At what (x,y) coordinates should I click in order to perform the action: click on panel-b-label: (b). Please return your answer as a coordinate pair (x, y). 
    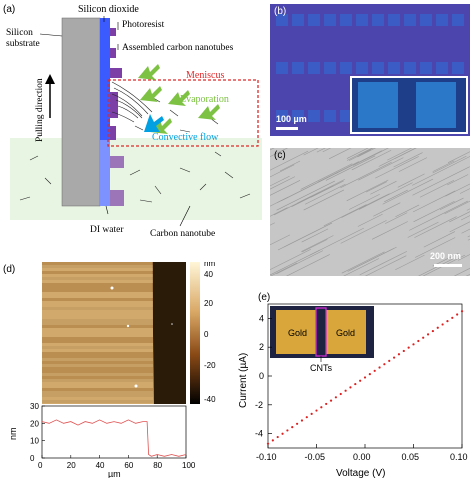
    Looking at the image, I should click on (280, 11).